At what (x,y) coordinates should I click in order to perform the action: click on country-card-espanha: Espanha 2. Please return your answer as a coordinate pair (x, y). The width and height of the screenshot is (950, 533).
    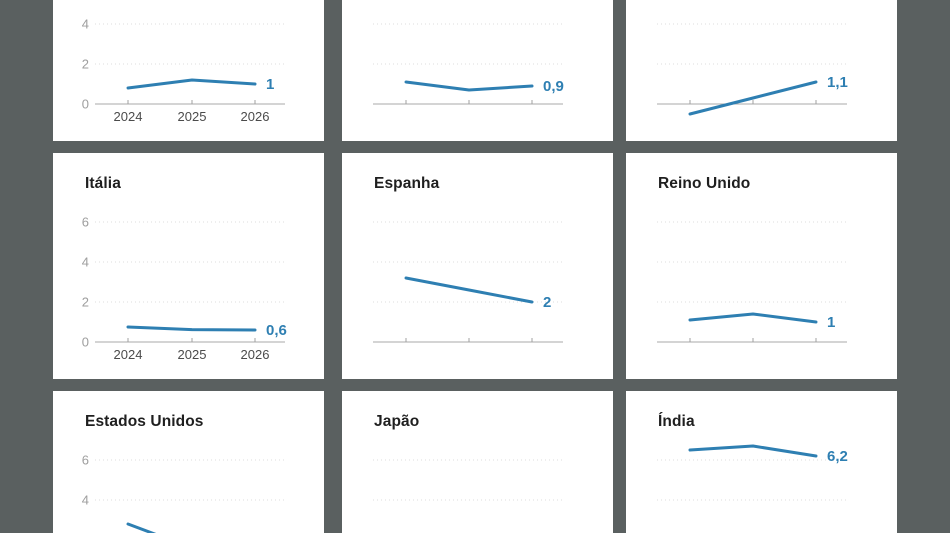
    Looking at the image, I should click on (477, 266).